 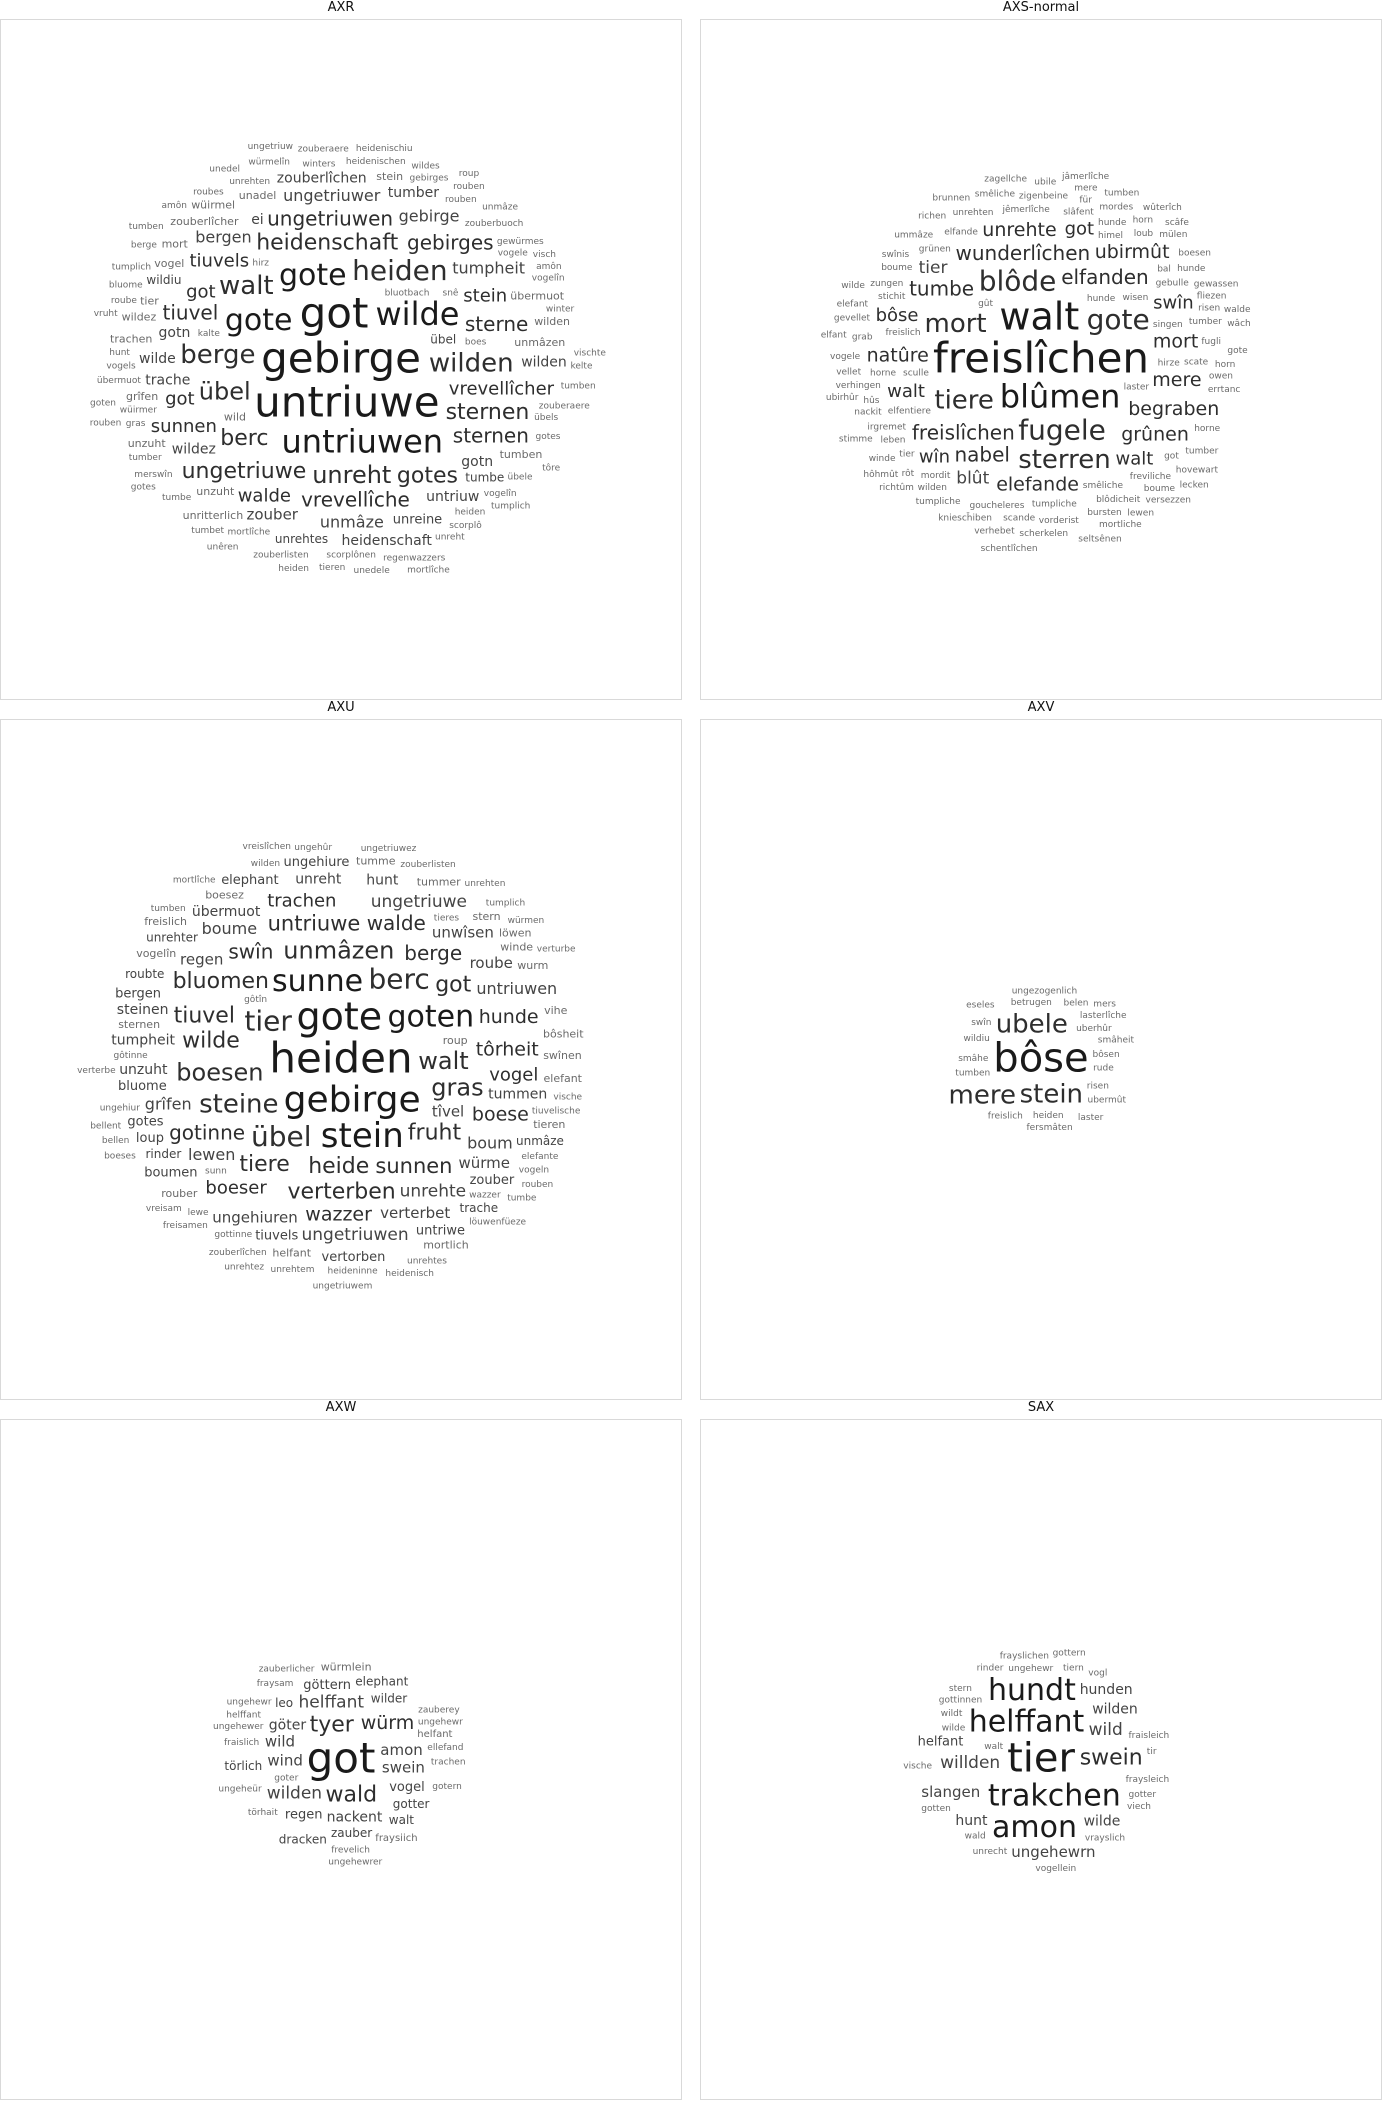 I want to click on word-label: jâmerlîche, so click(x=1085, y=177).